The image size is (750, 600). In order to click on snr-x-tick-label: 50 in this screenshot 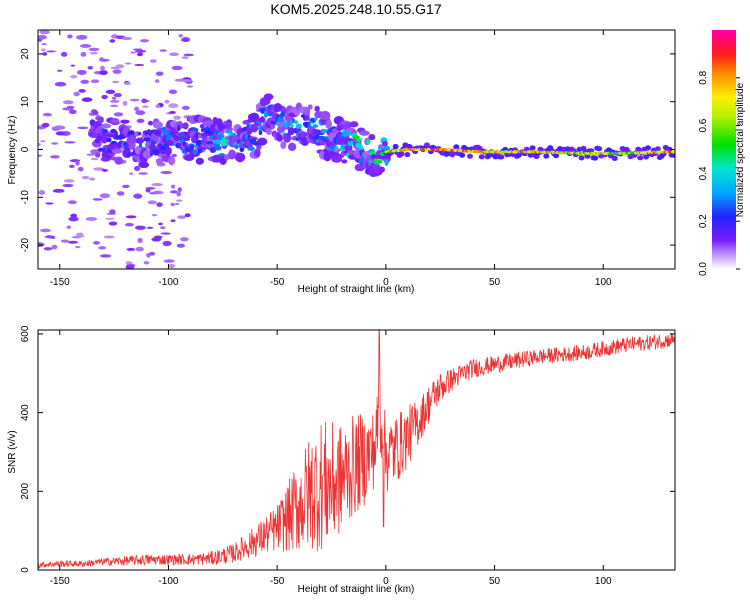, I will do `click(495, 581)`.